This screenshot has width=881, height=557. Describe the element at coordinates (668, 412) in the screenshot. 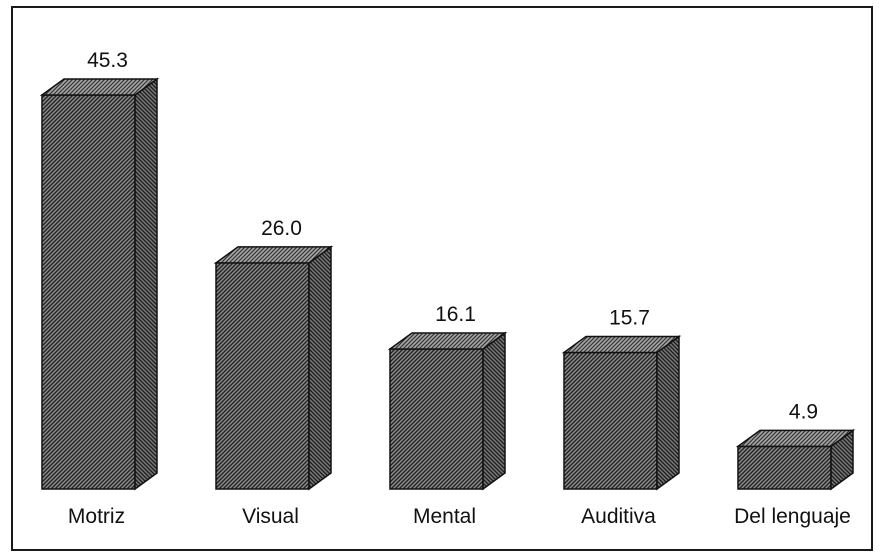

I see `bar-side-auditiva` at that location.